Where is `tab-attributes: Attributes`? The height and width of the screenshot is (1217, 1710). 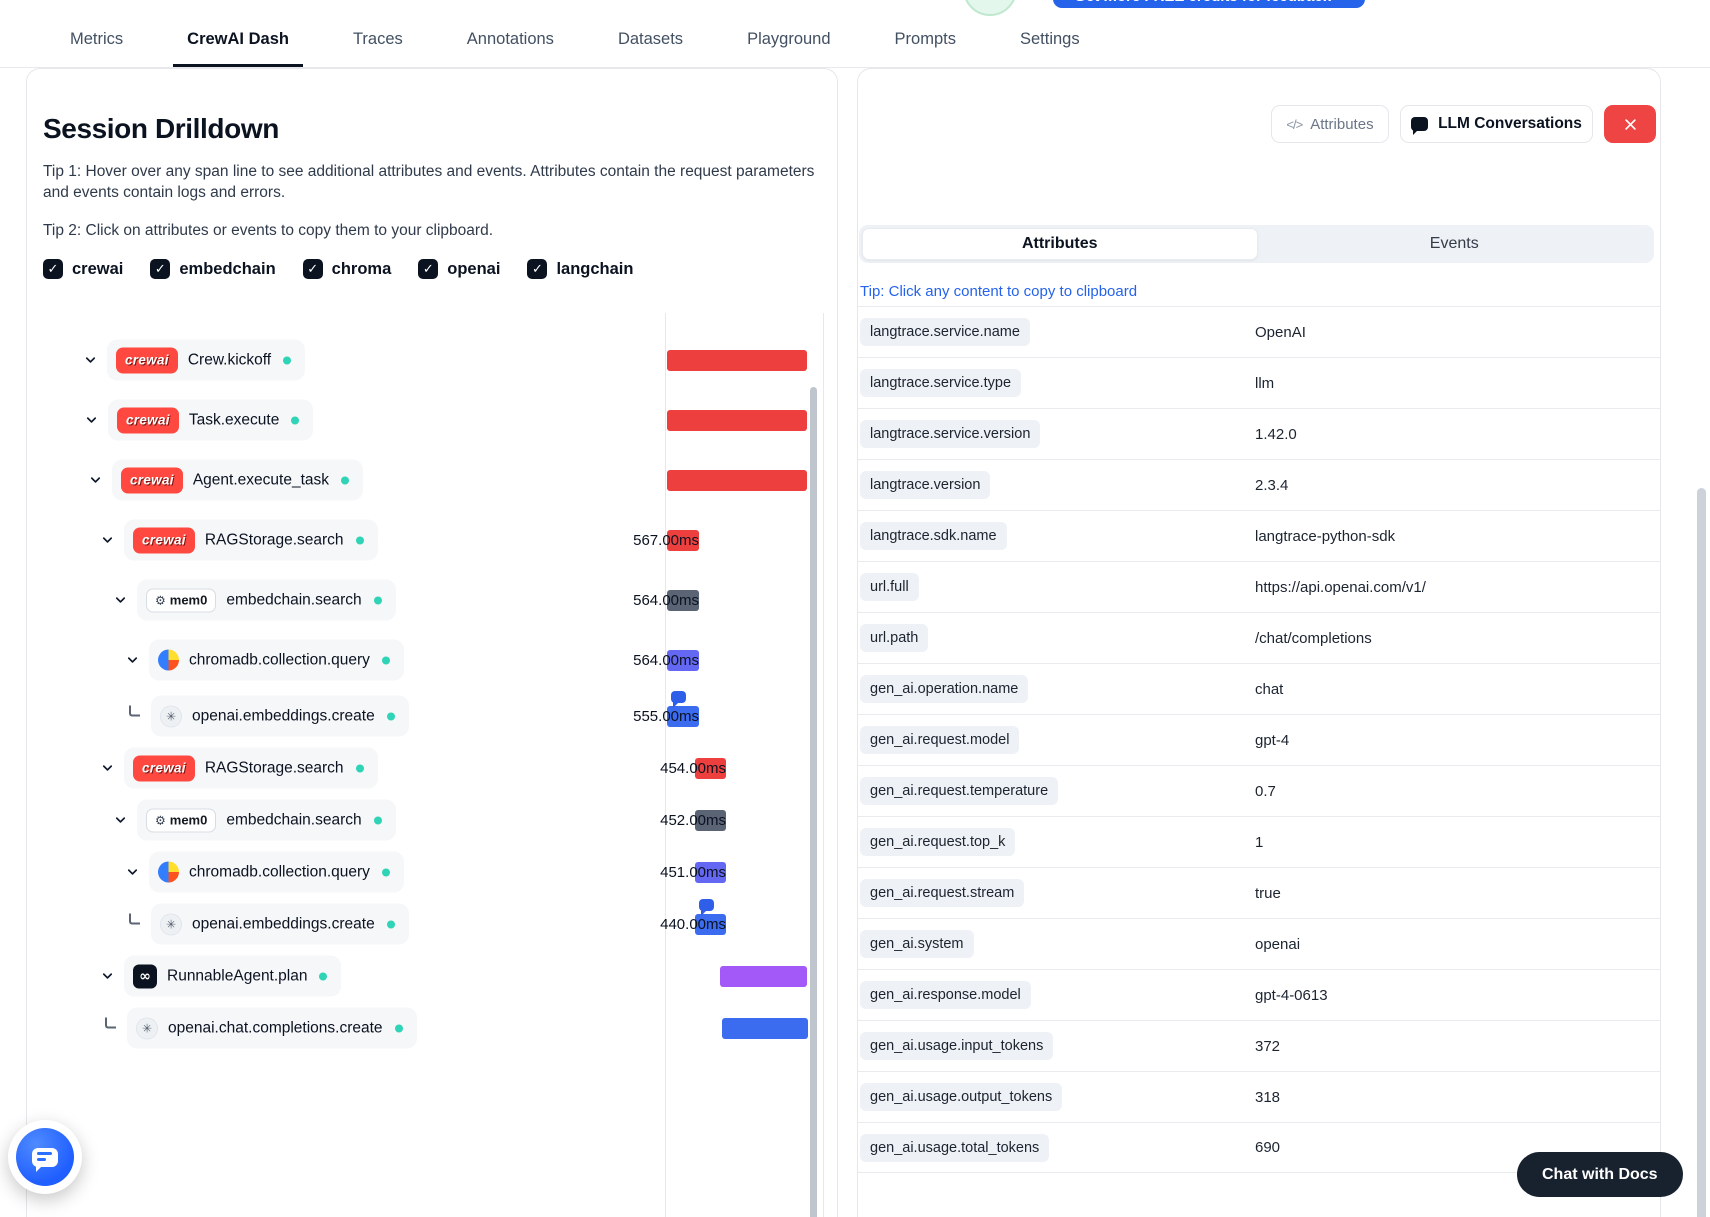
tab-attributes: Attributes is located at coordinates (1060, 244).